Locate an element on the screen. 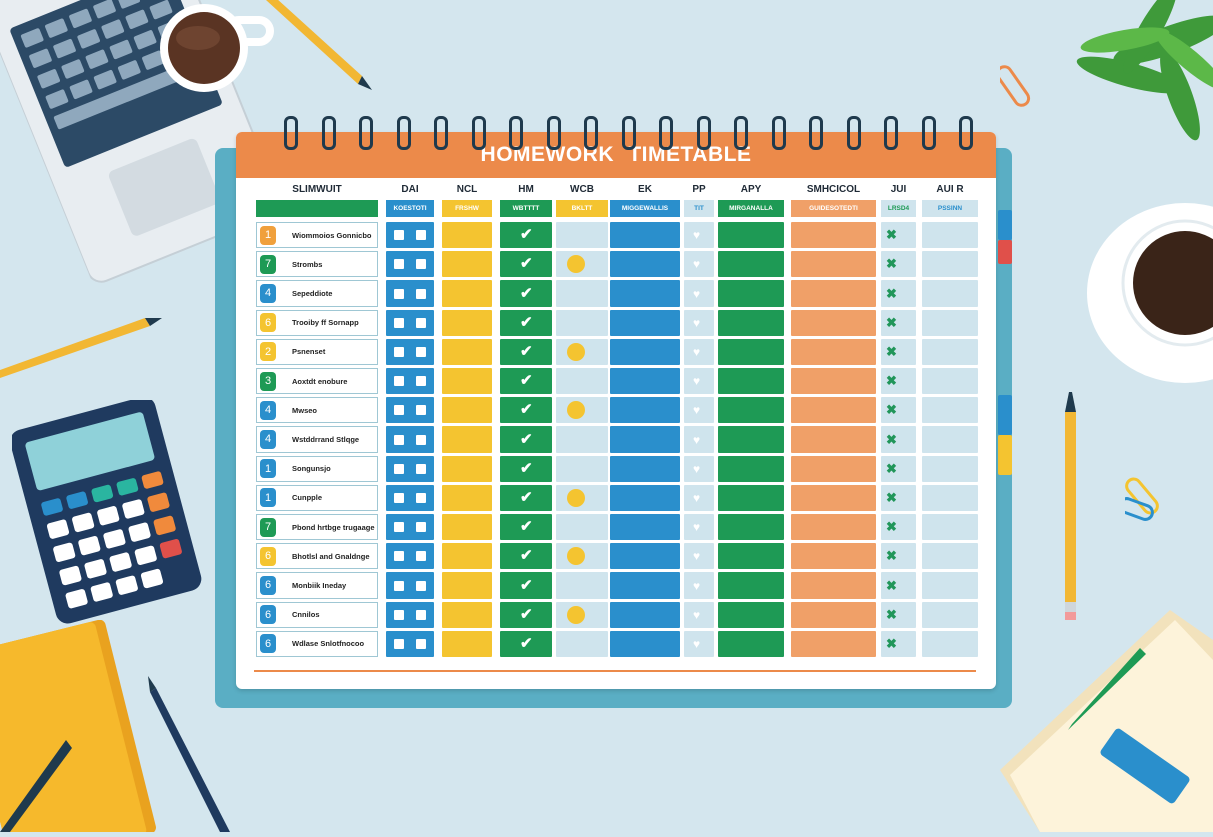  planner-tab is located at coordinates (1005, 252).